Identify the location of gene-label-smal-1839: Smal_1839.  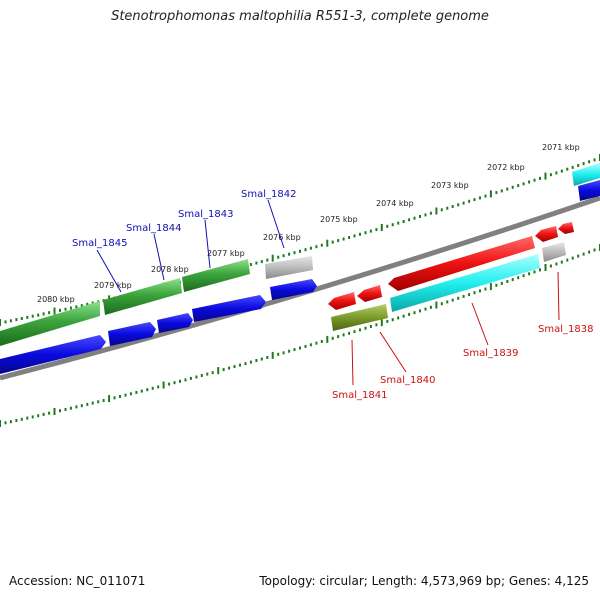
(490, 353).